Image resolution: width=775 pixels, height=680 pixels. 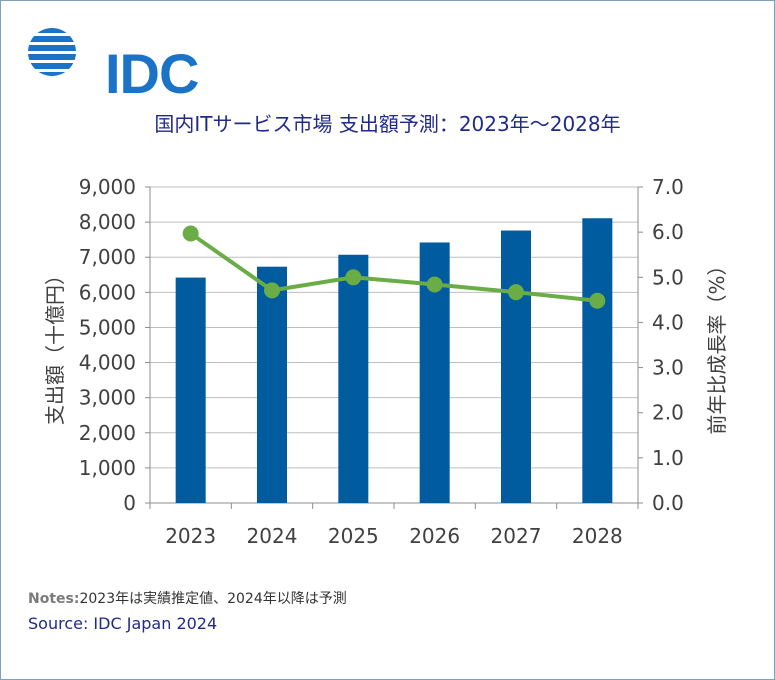 What do you see at coordinates (129, 503) in the screenshot?
I see `y-tick-label: 0` at bounding box center [129, 503].